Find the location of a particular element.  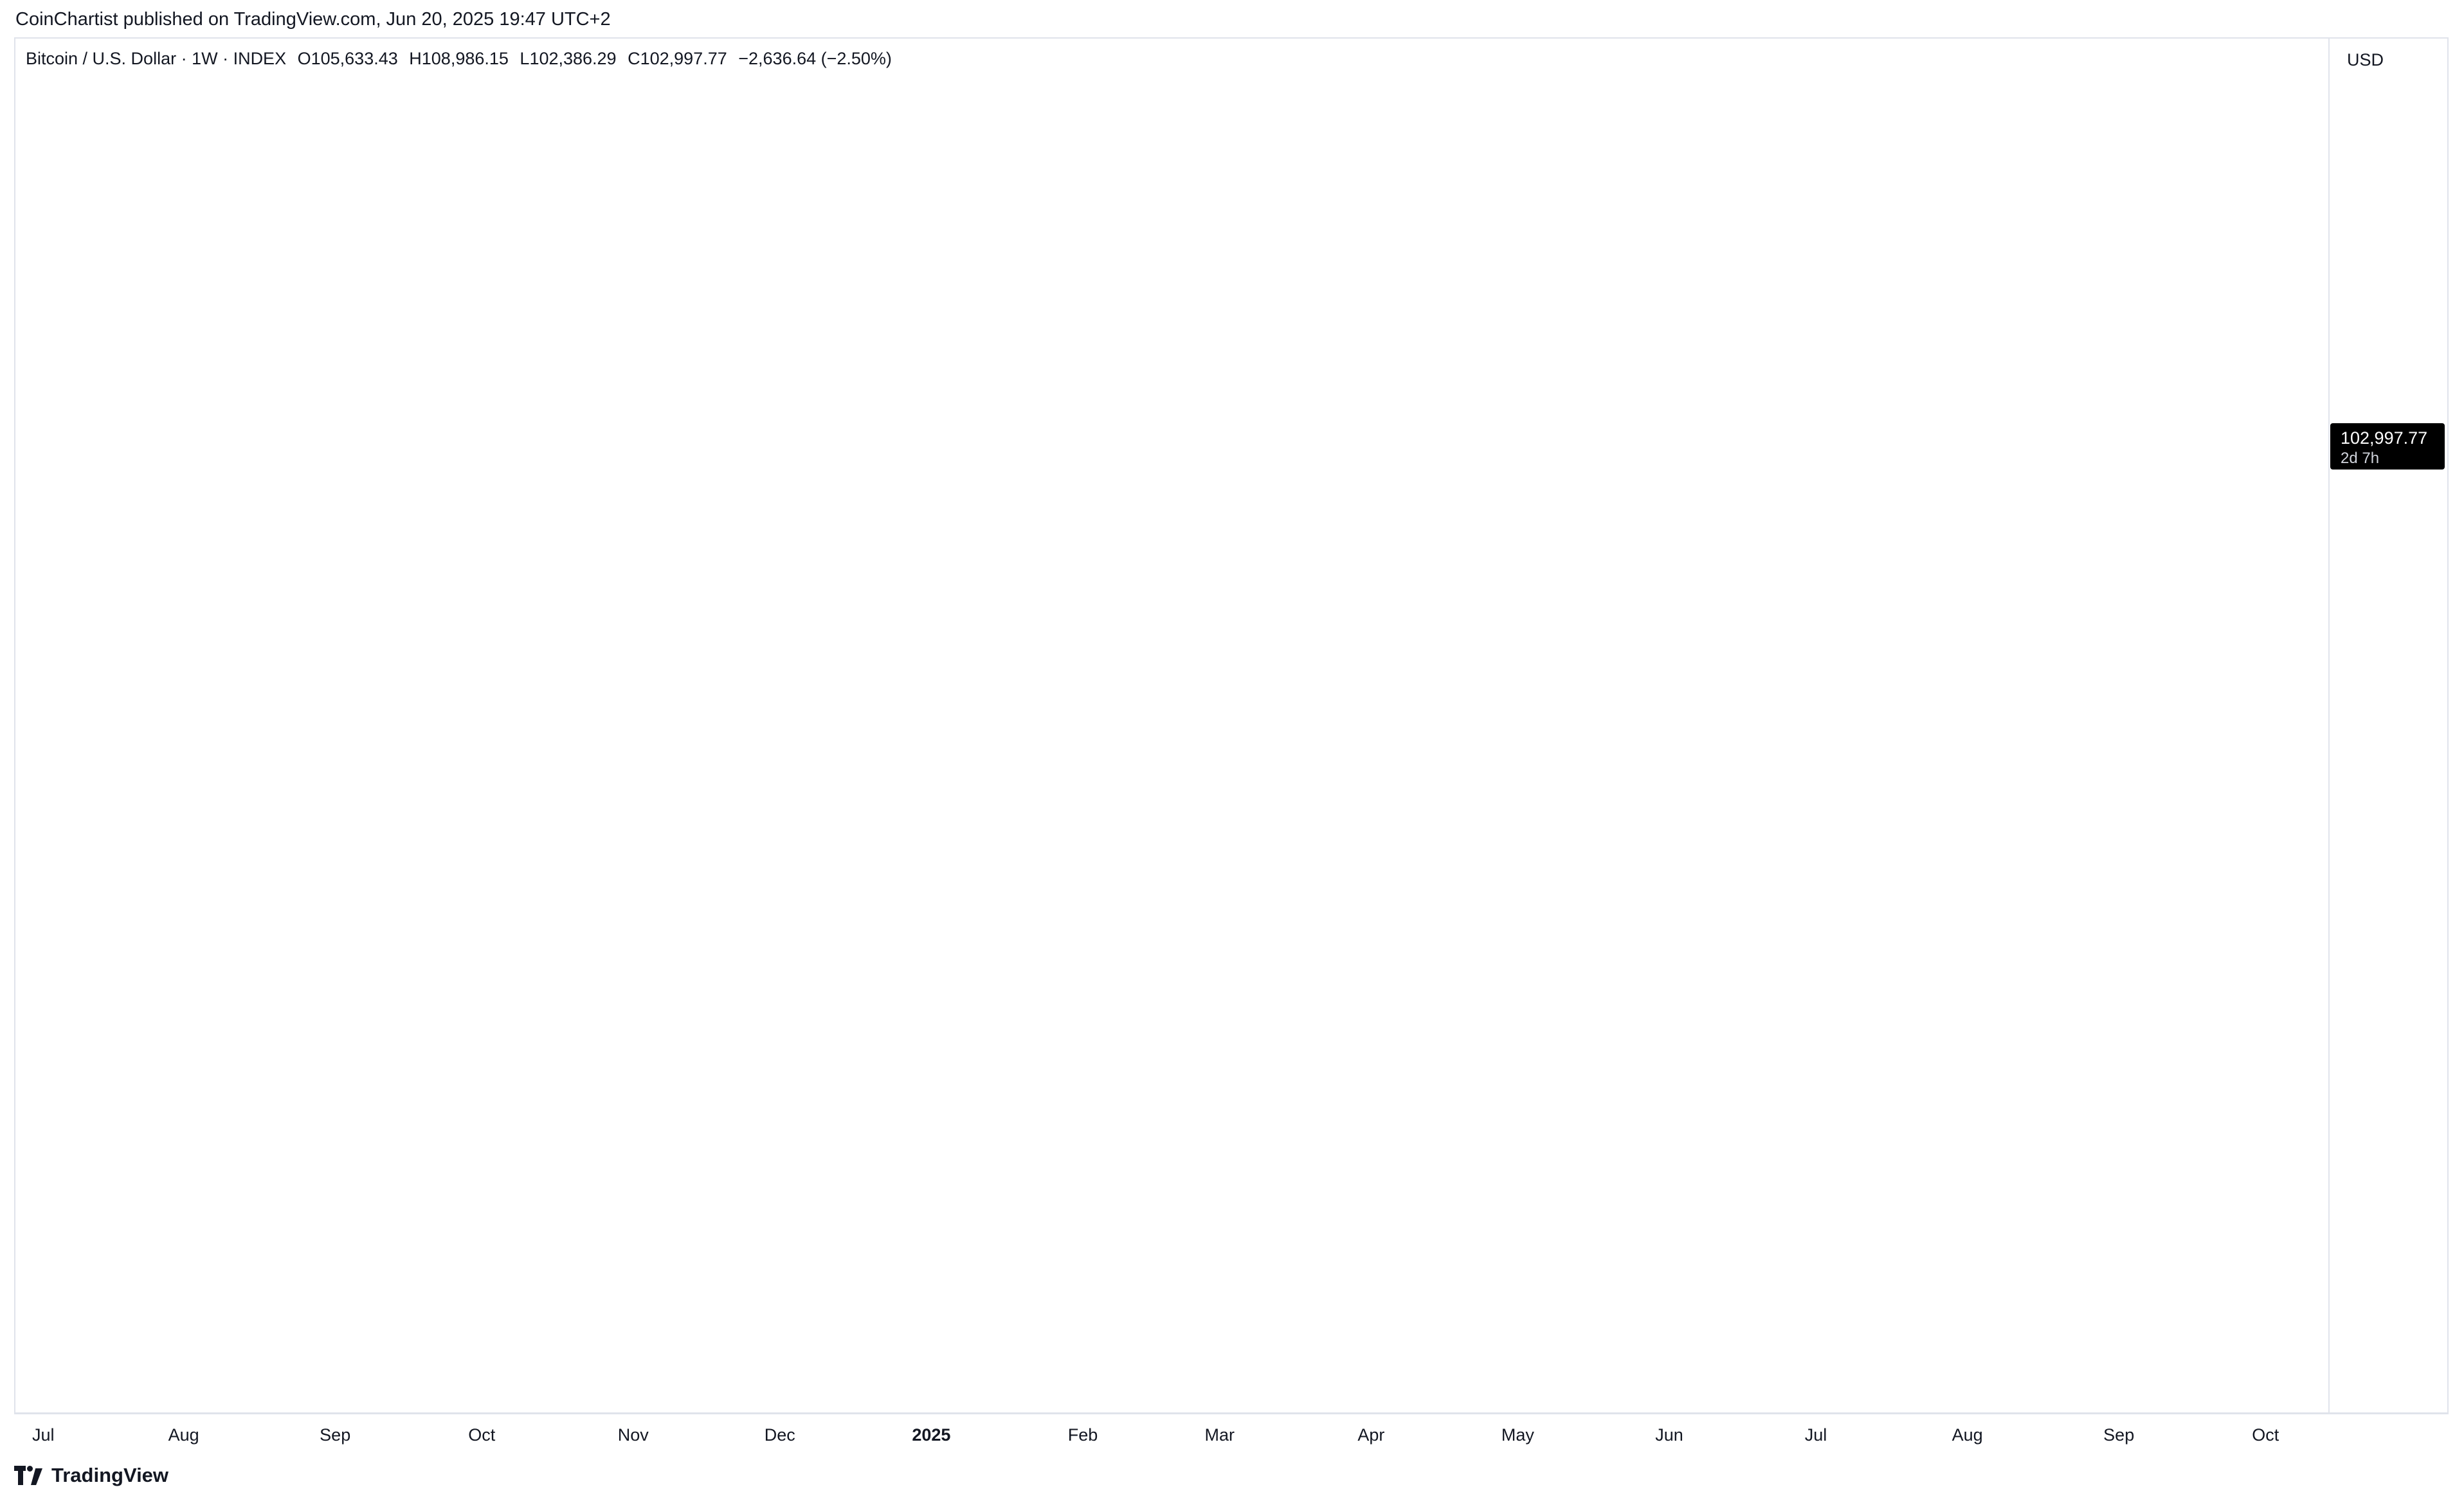

last-price-box is located at coordinates (2387, 446).